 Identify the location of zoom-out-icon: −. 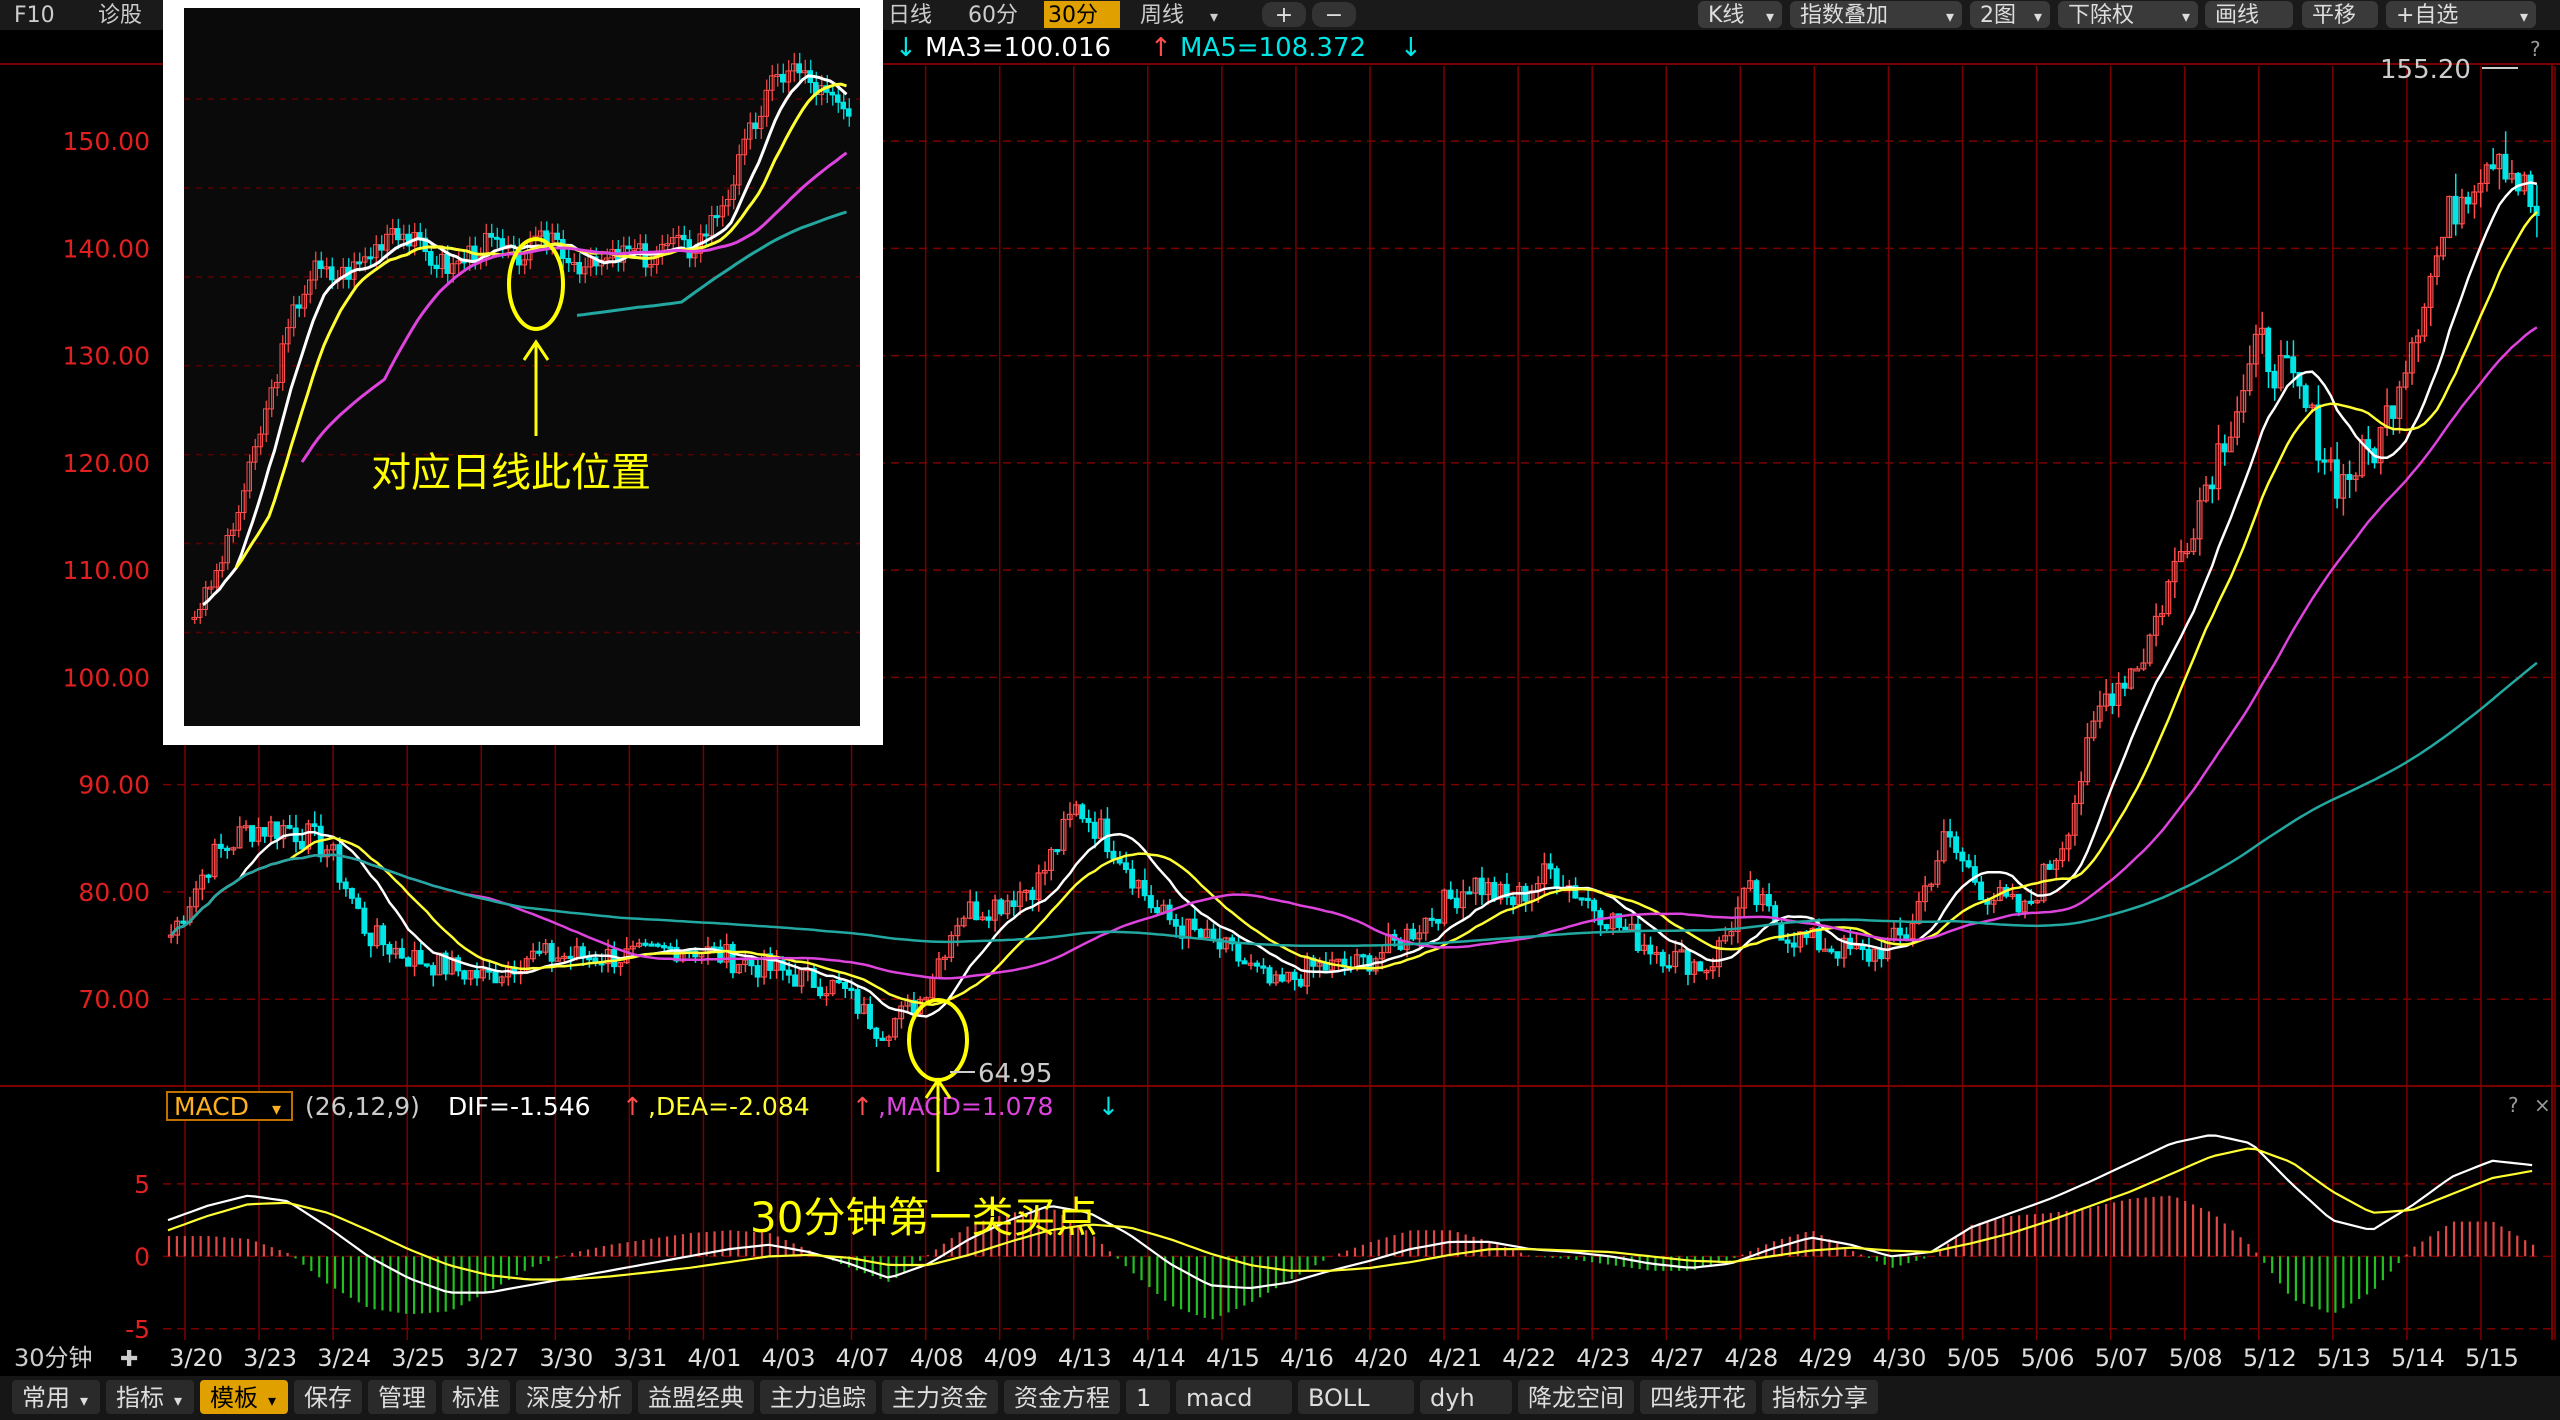
(1334, 15).